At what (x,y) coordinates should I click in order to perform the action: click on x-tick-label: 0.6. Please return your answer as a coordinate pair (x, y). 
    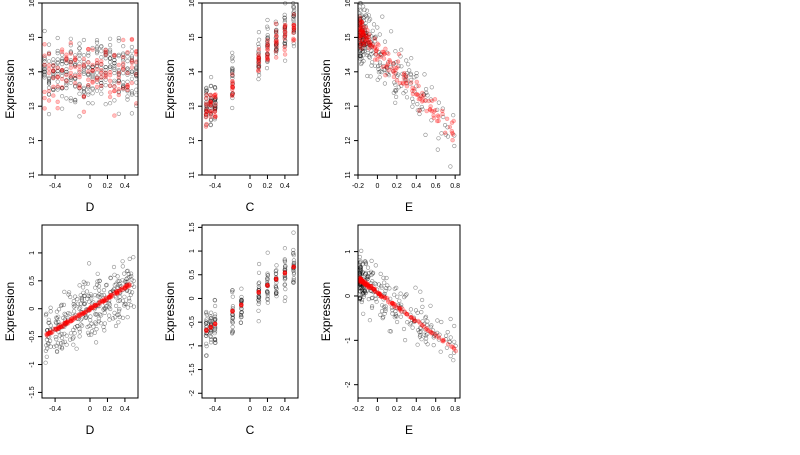
    Looking at the image, I should click on (436, 409).